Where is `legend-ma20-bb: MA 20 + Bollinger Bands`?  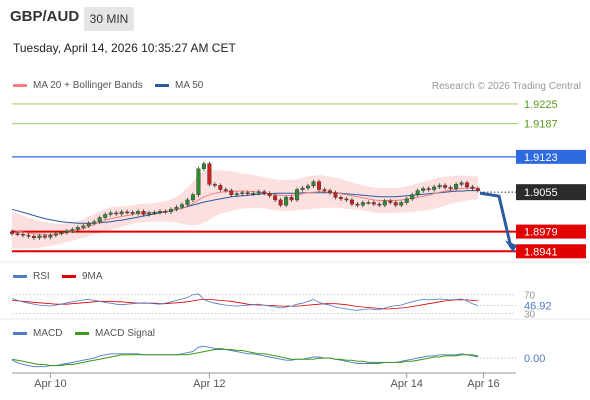
legend-ma20-bb: MA 20 + Bollinger Bands is located at coordinates (78, 85).